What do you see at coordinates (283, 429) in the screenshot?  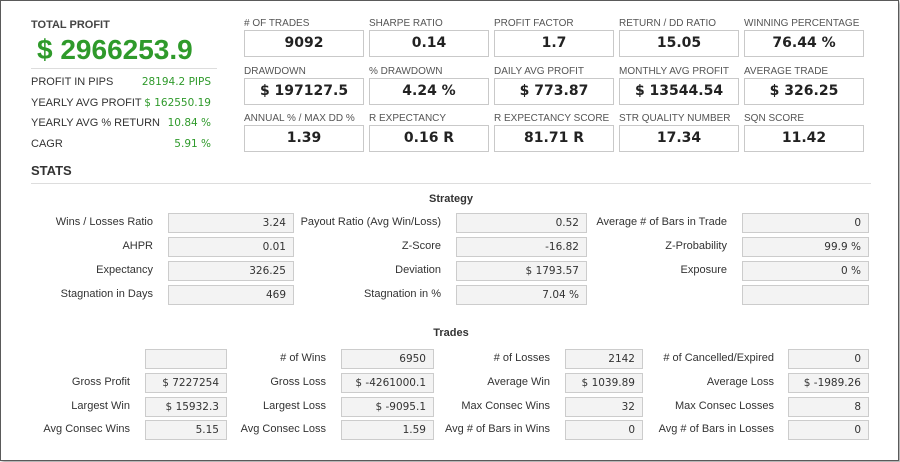 I see `stat-label: Avg Consec Loss` at bounding box center [283, 429].